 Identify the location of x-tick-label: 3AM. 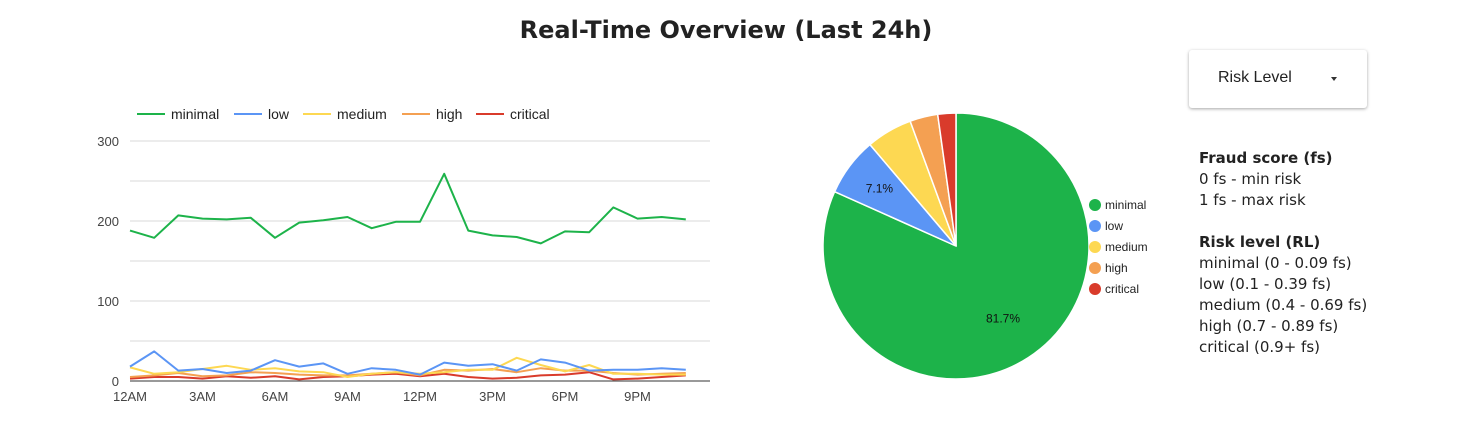
(202, 396).